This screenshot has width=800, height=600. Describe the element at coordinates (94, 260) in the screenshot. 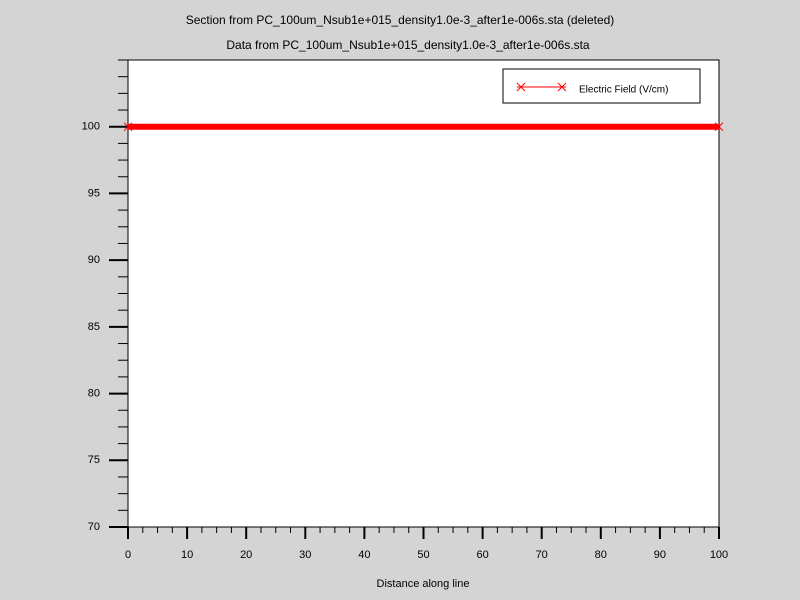

I see `y-tick-label: 90` at that location.